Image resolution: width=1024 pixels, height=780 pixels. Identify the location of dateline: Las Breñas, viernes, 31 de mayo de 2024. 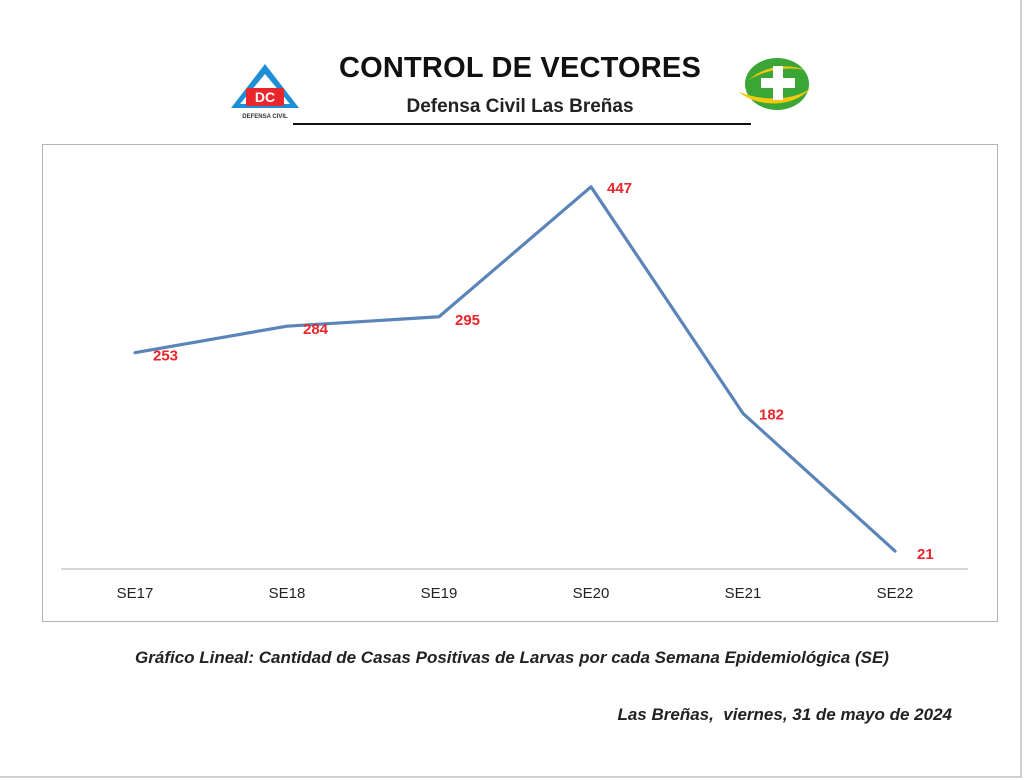
(784, 714).